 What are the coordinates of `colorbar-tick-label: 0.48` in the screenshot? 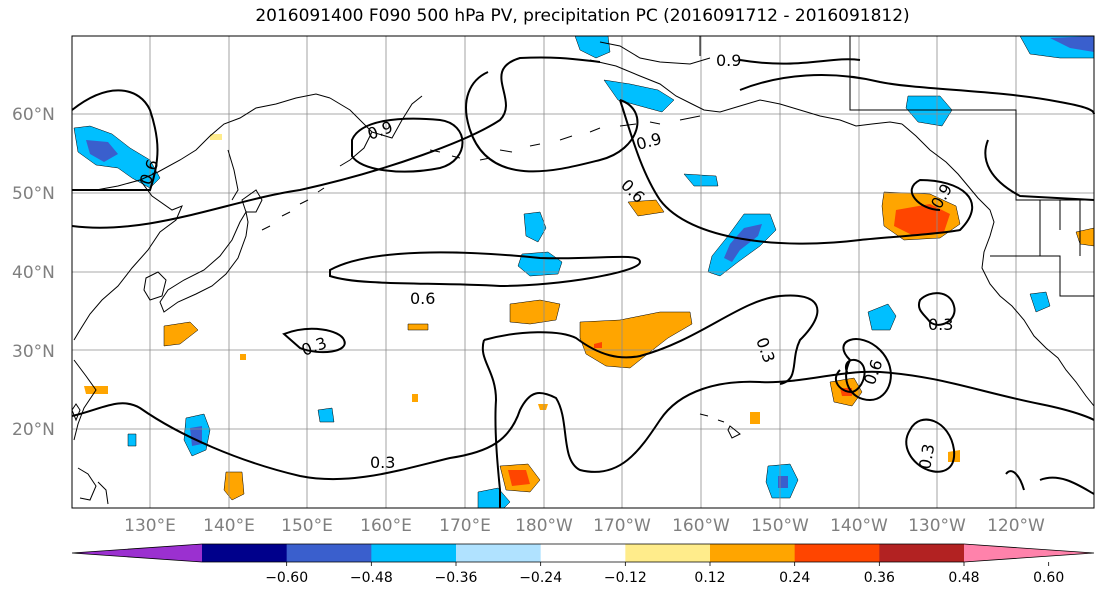 It's located at (963, 578).